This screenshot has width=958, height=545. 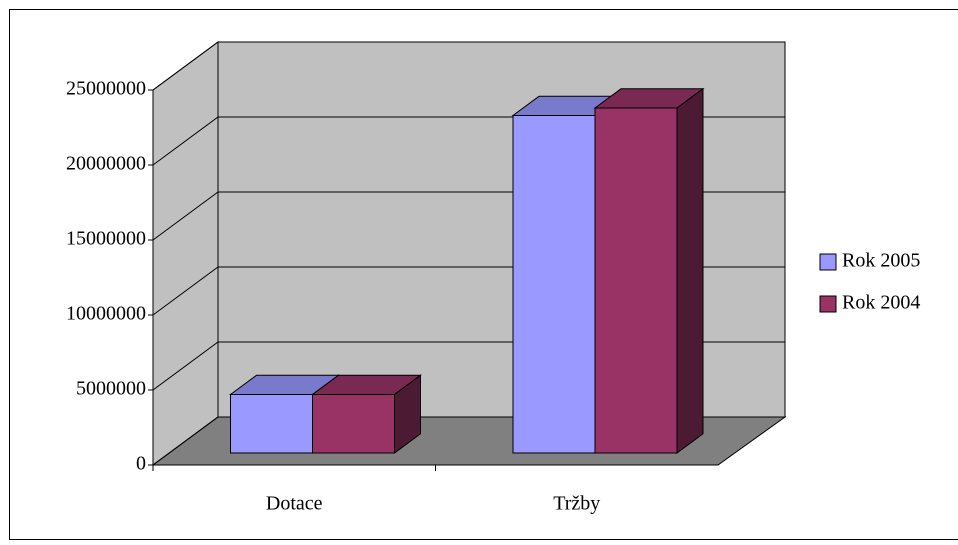 I want to click on legend-label: Rok 2005, so click(x=881, y=261).